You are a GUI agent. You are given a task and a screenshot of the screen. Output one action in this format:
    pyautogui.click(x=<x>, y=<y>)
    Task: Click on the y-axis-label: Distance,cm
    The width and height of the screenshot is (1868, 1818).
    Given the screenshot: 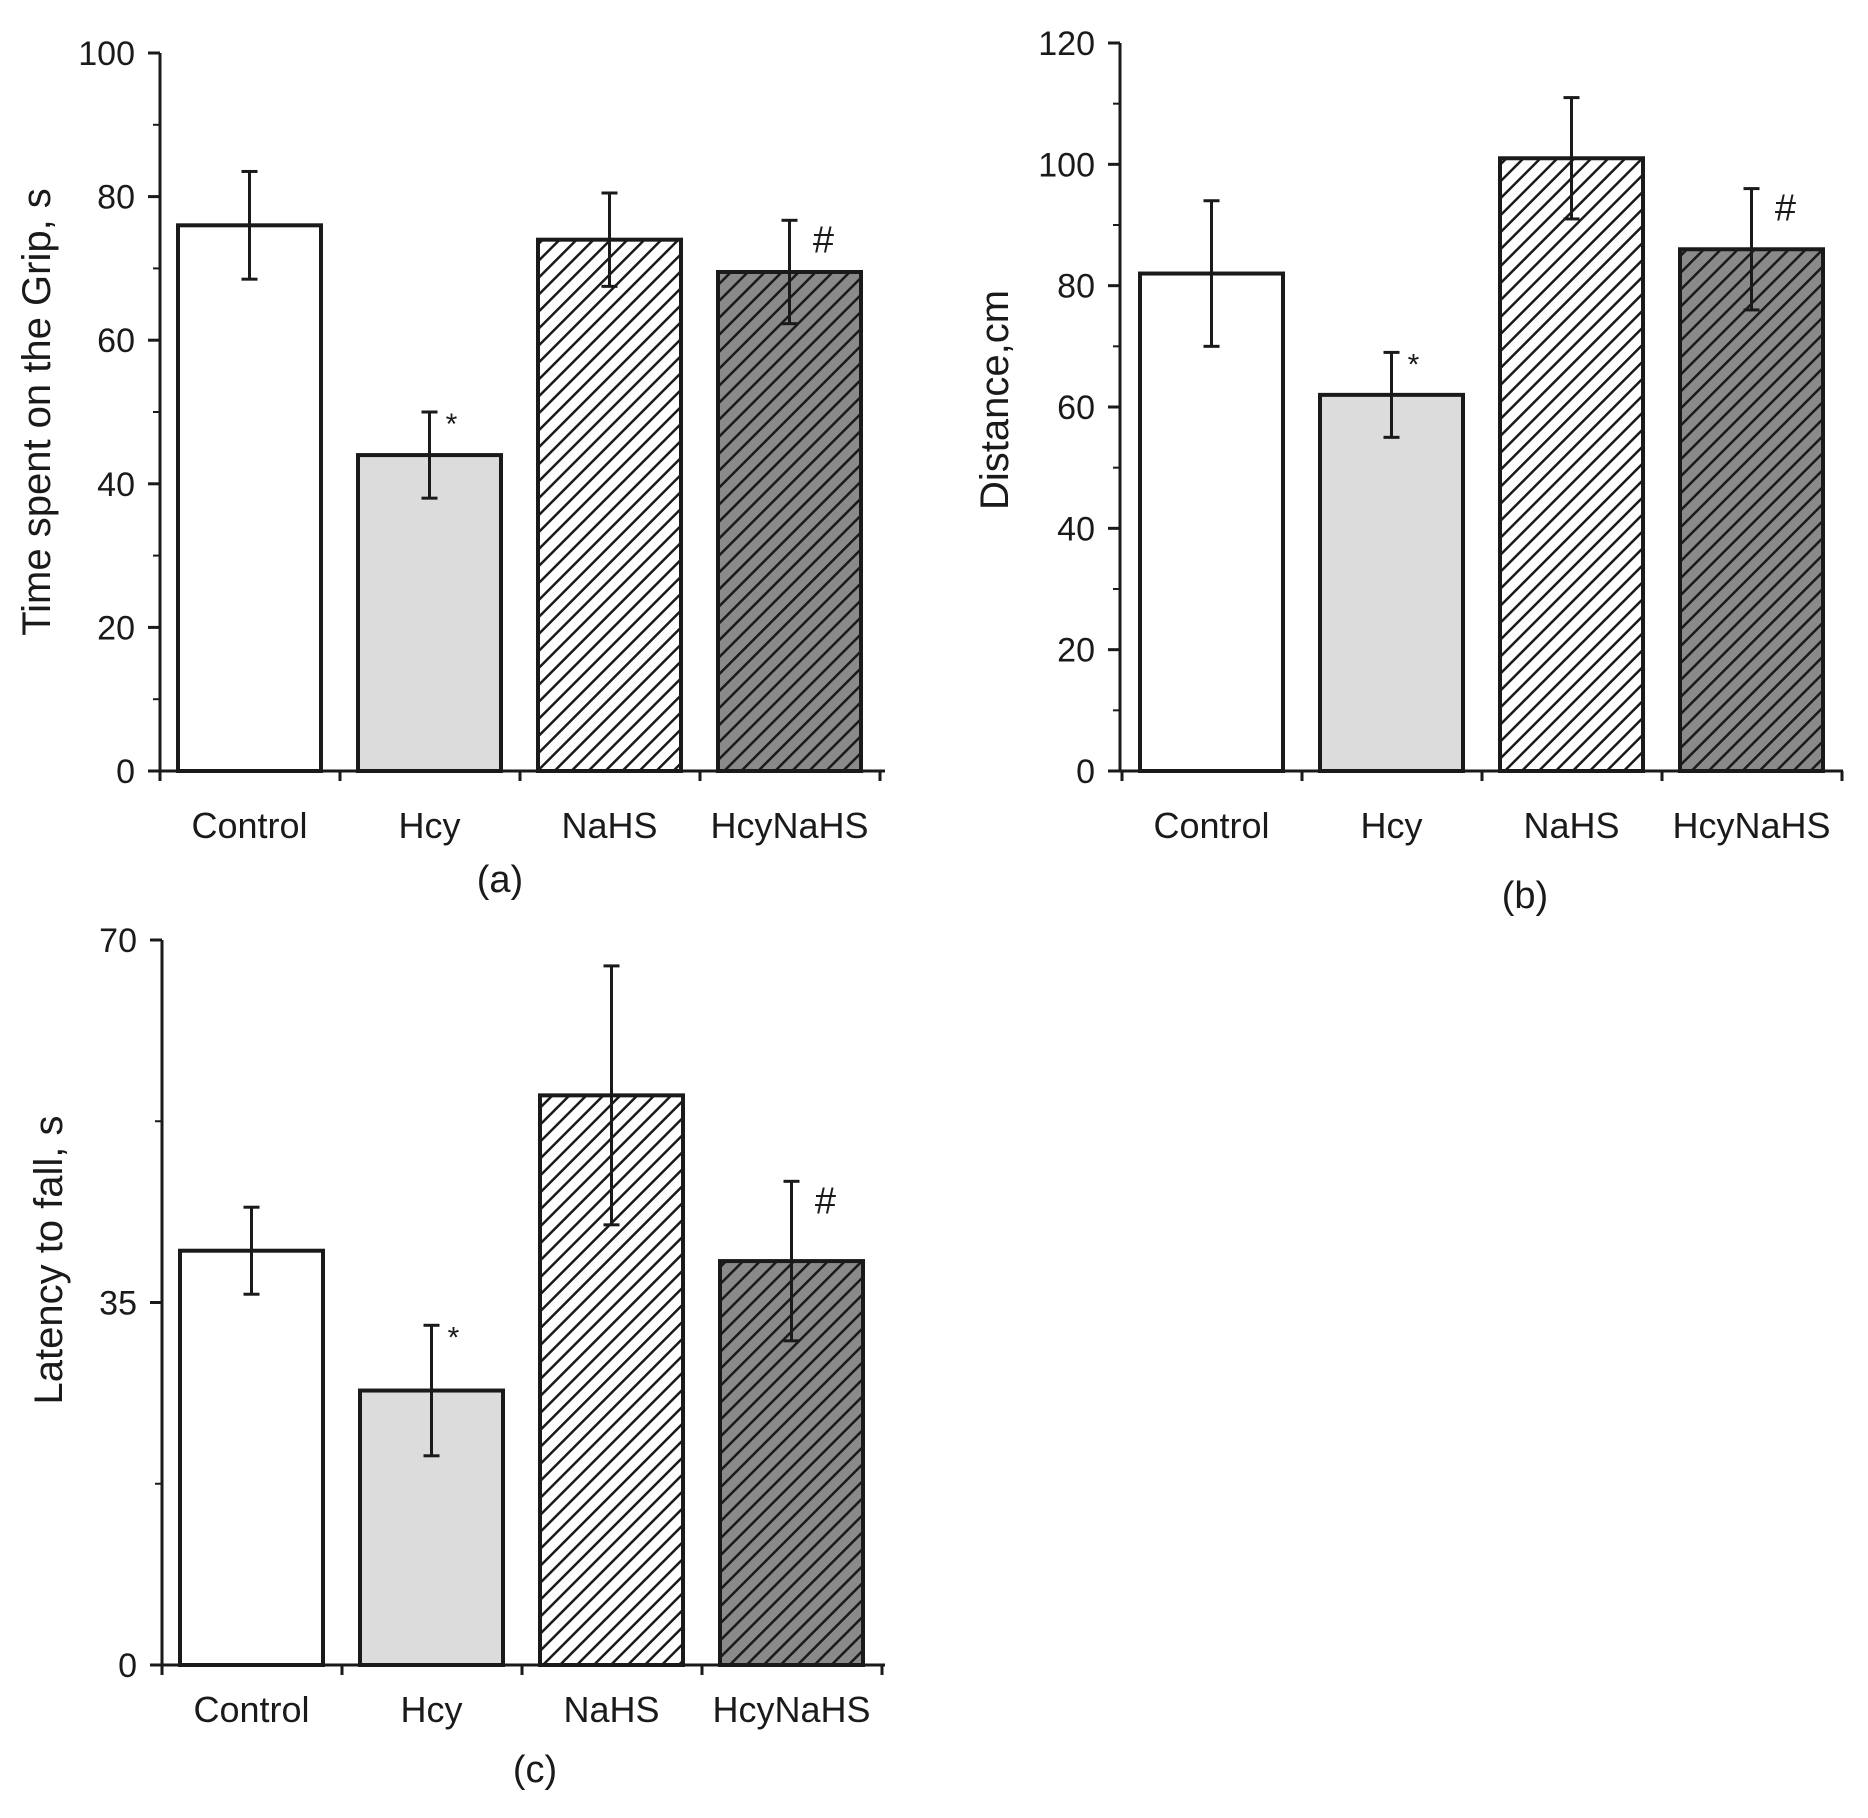 What is the action you would take?
    pyautogui.click(x=995, y=400)
    